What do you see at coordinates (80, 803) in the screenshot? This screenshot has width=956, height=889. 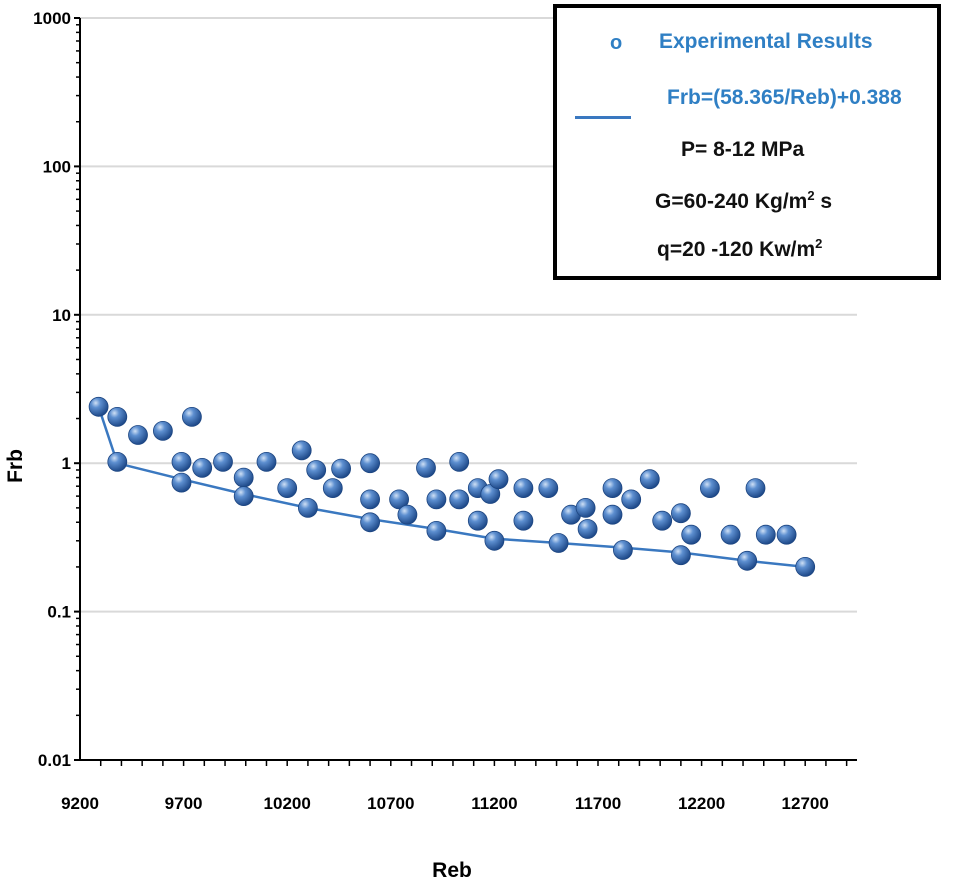 I see `x-tick-label: 9200` at bounding box center [80, 803].